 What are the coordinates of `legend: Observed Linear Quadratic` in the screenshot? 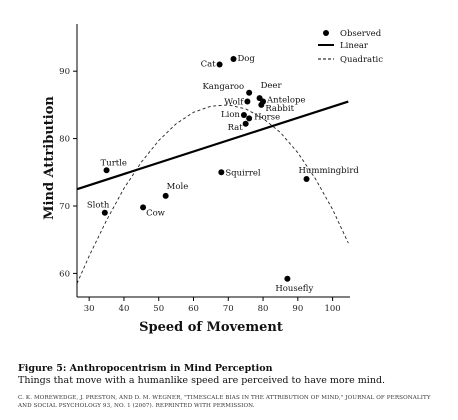 It's located at (350, 47).